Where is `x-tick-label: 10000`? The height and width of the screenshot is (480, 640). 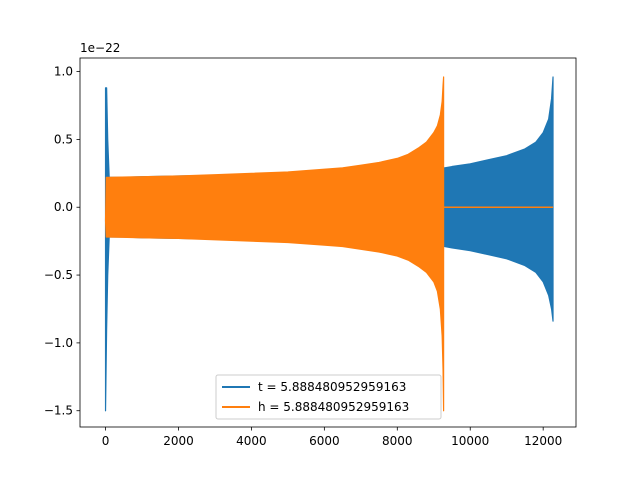 x-tick-label: 10000 is located at coordinates (470, 441).